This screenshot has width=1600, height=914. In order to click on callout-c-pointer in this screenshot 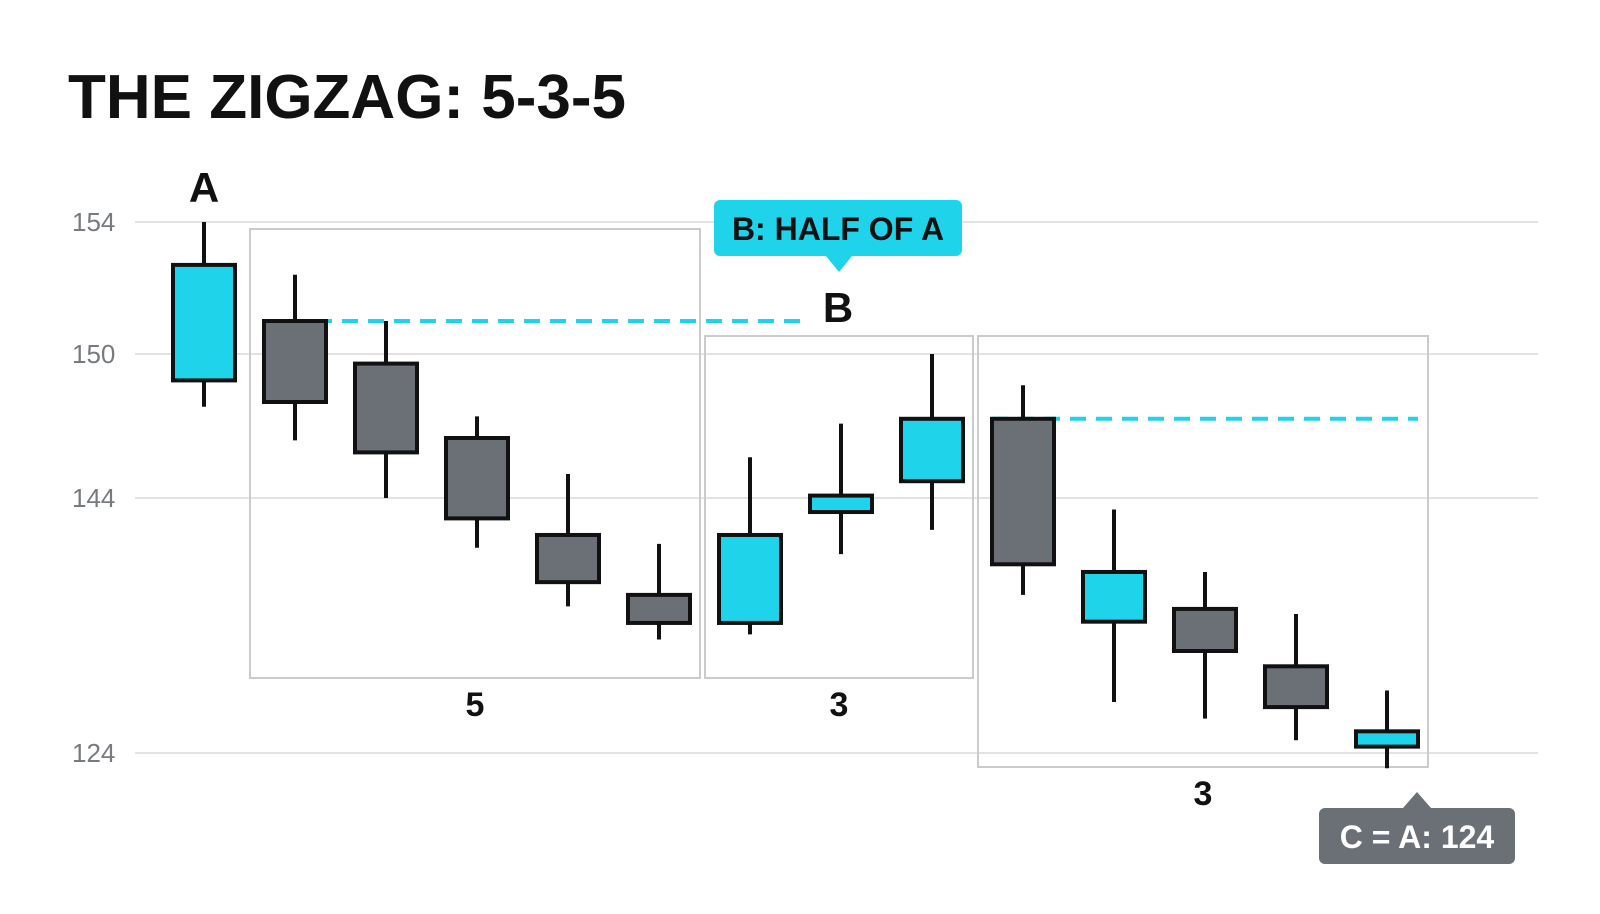, I will do `click(1417, 800)`.